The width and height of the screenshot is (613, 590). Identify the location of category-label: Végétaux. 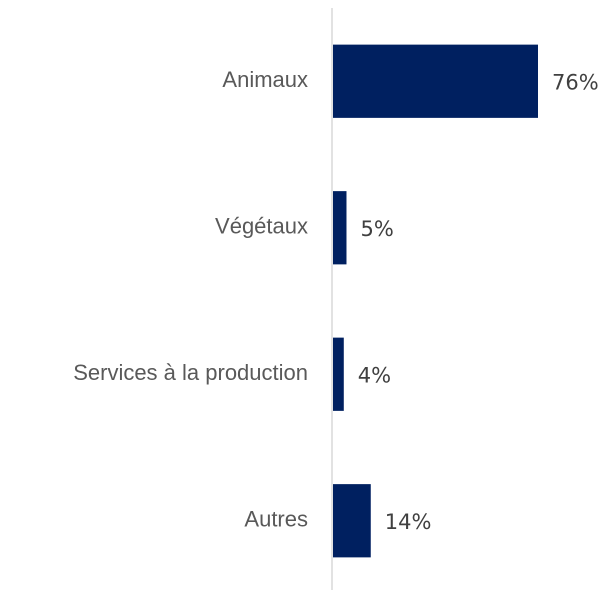
(261, 226).